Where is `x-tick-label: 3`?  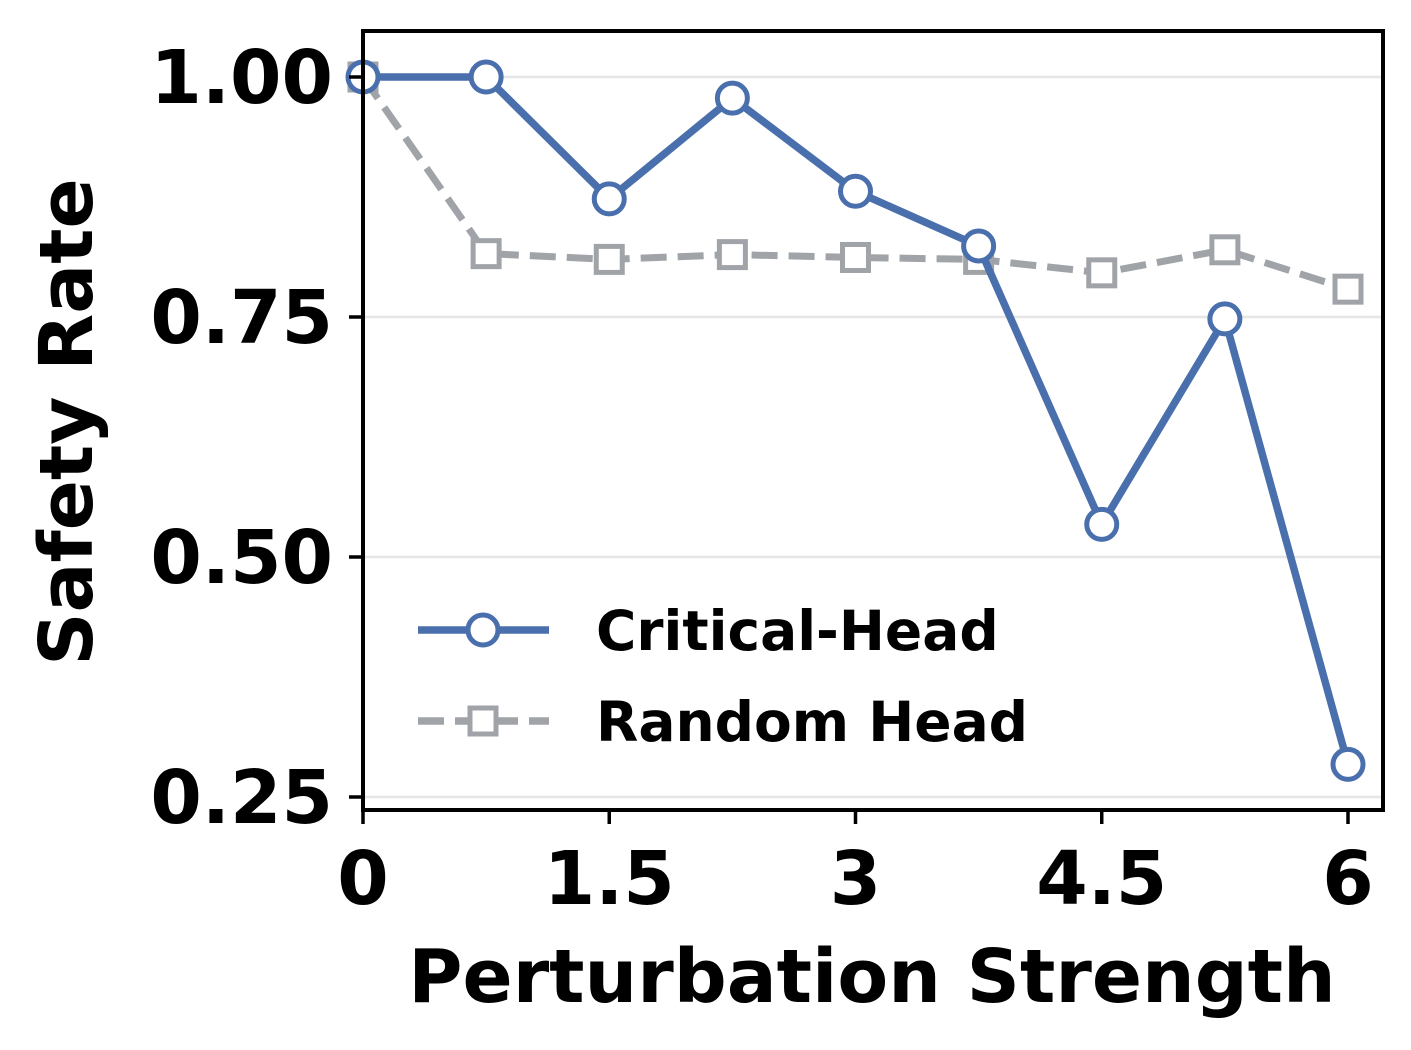 x-tick-label: 3 is located at coordinates (856, 879).